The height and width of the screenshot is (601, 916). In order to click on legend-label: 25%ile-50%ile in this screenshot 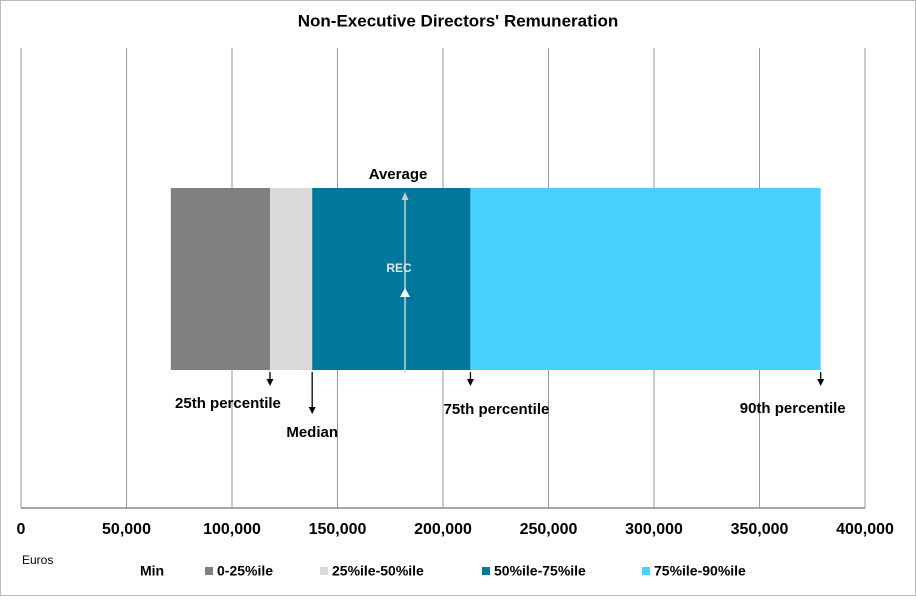, I will do `click(378, 571)`.